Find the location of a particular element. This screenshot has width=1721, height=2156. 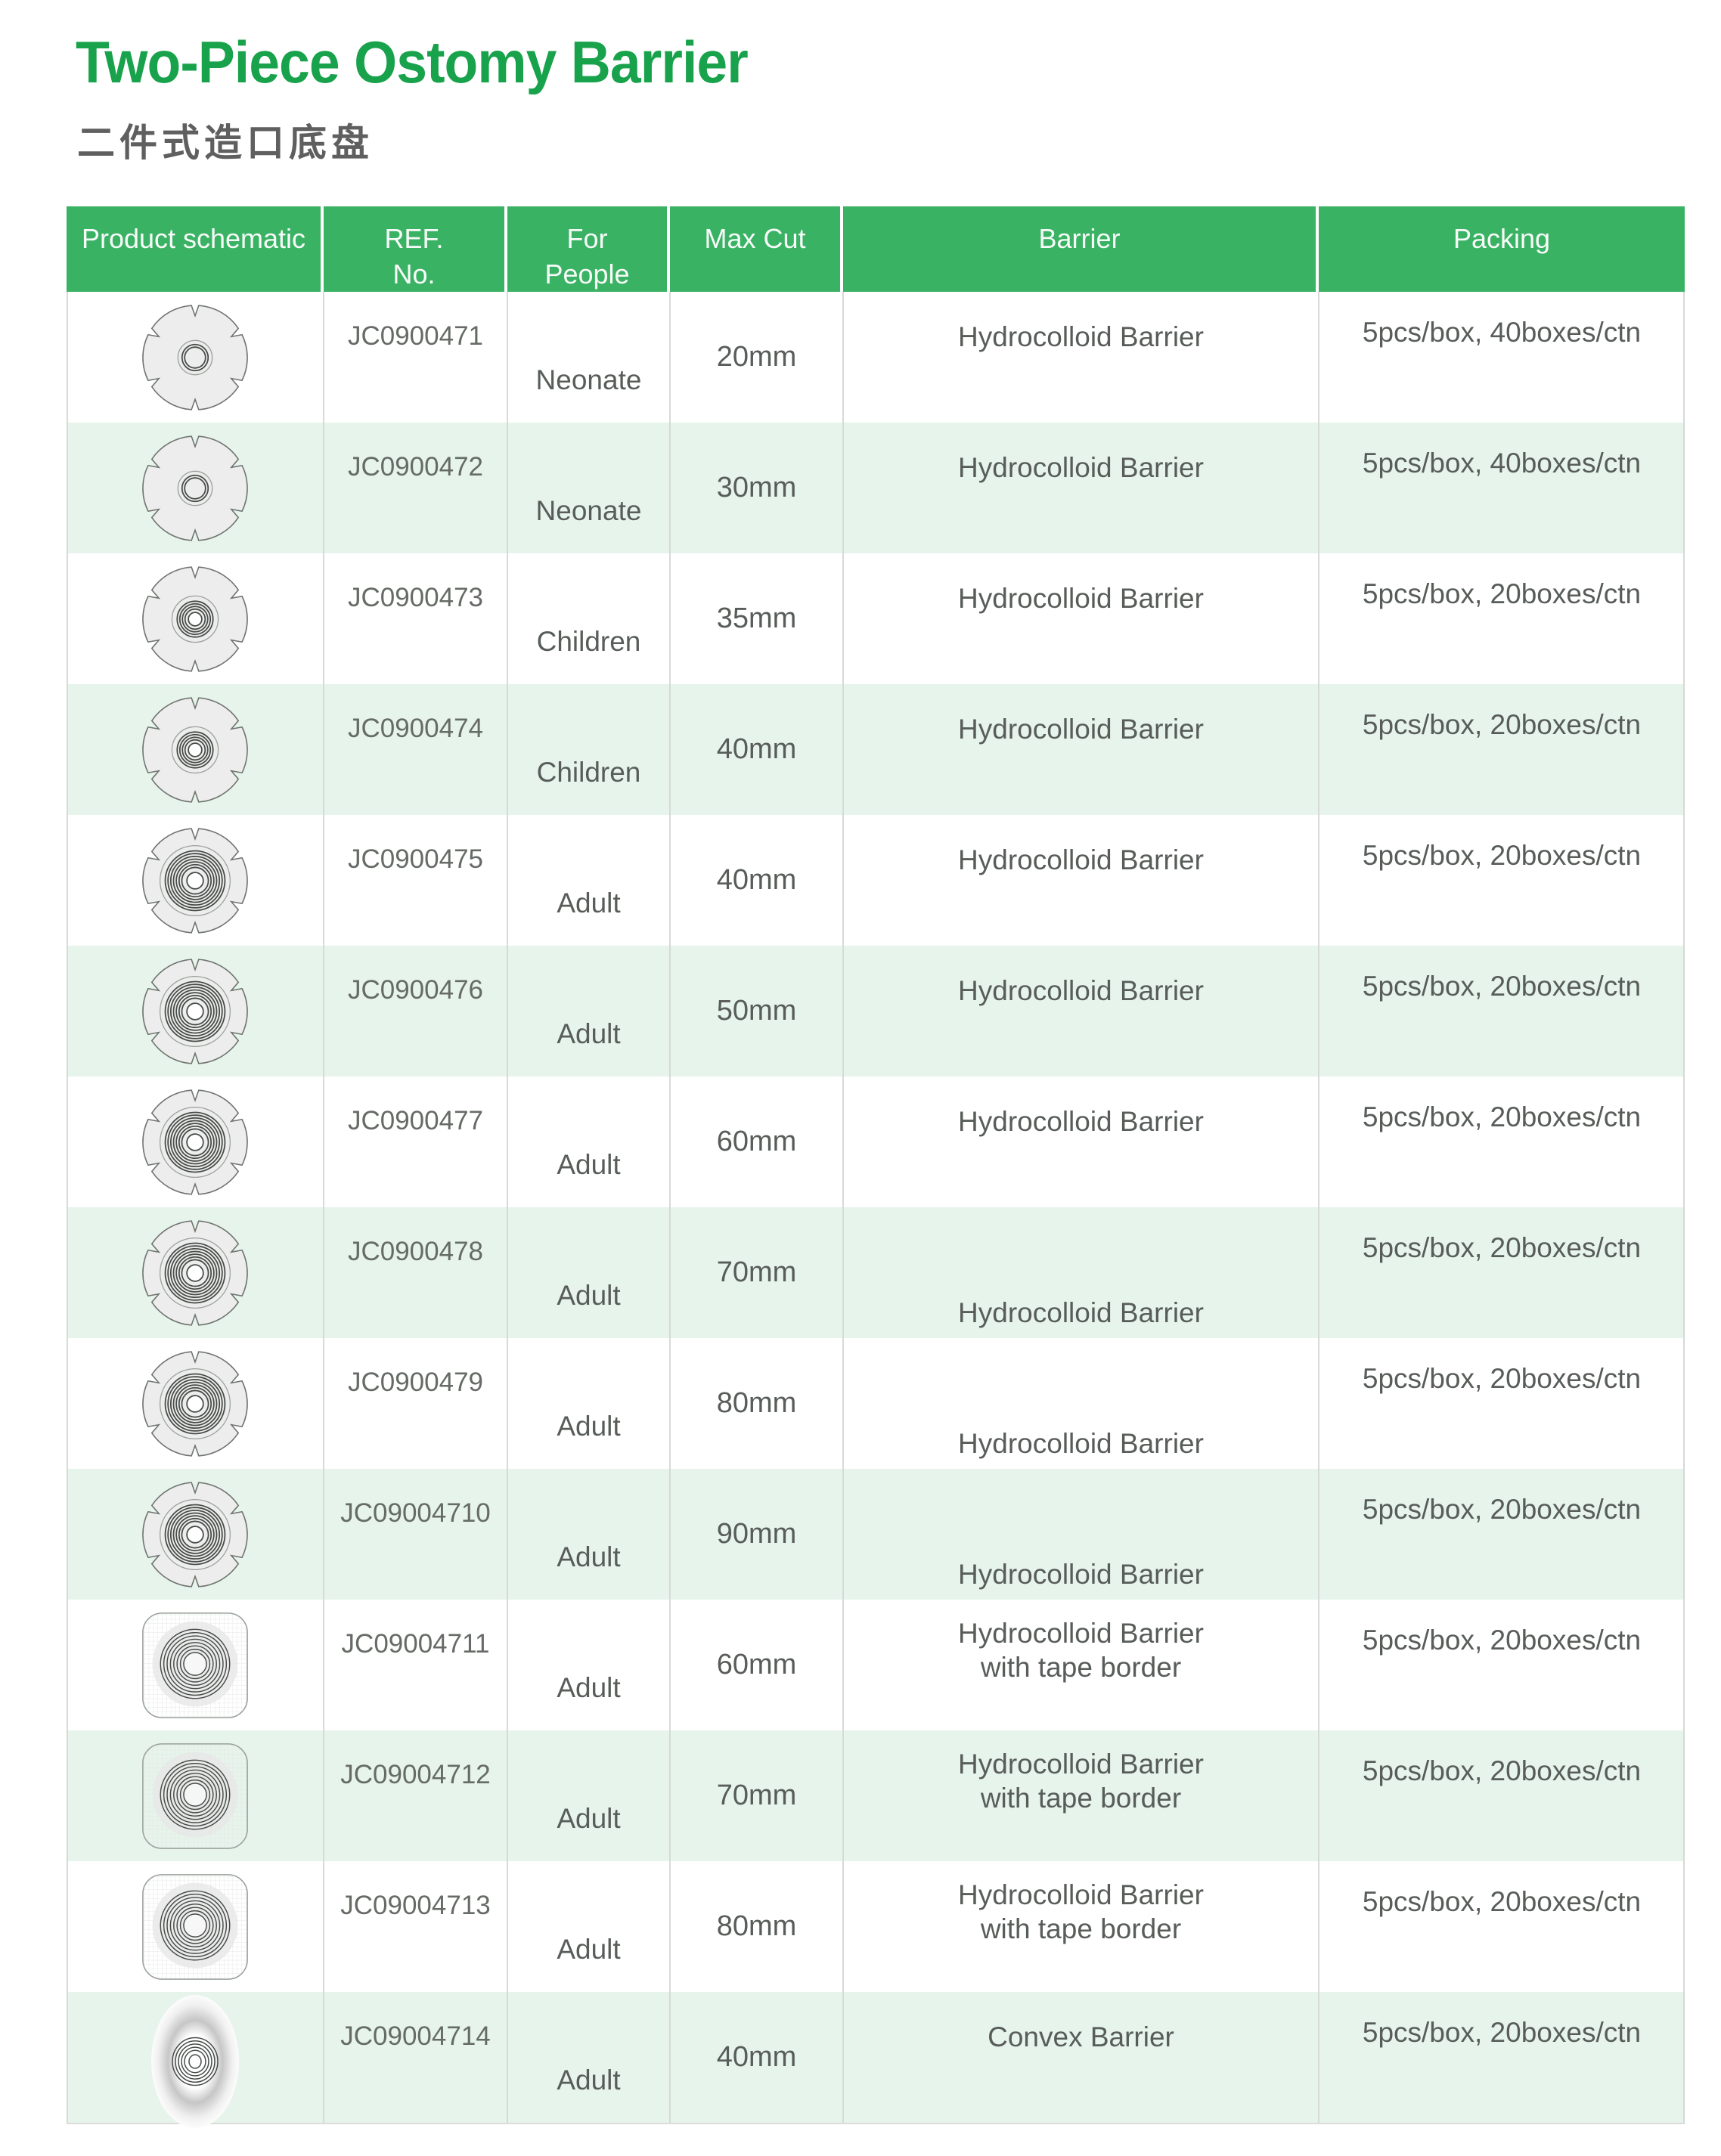

max-cut-cell: 60mm is located at coordinates (756, 1141).